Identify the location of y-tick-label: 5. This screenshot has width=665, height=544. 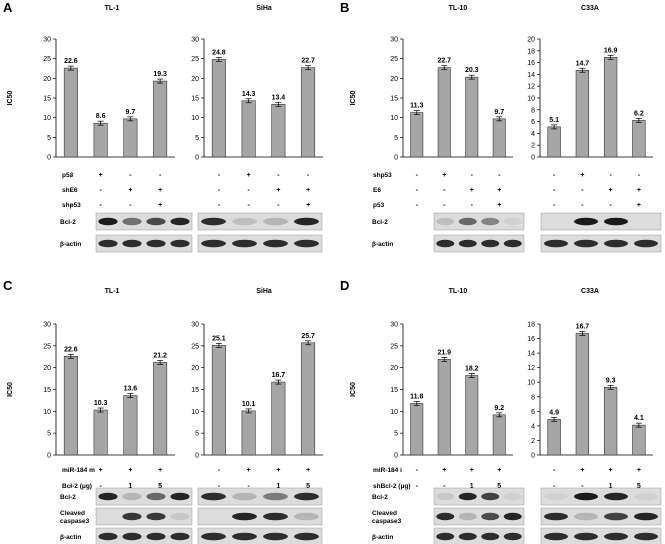
(49, 434).